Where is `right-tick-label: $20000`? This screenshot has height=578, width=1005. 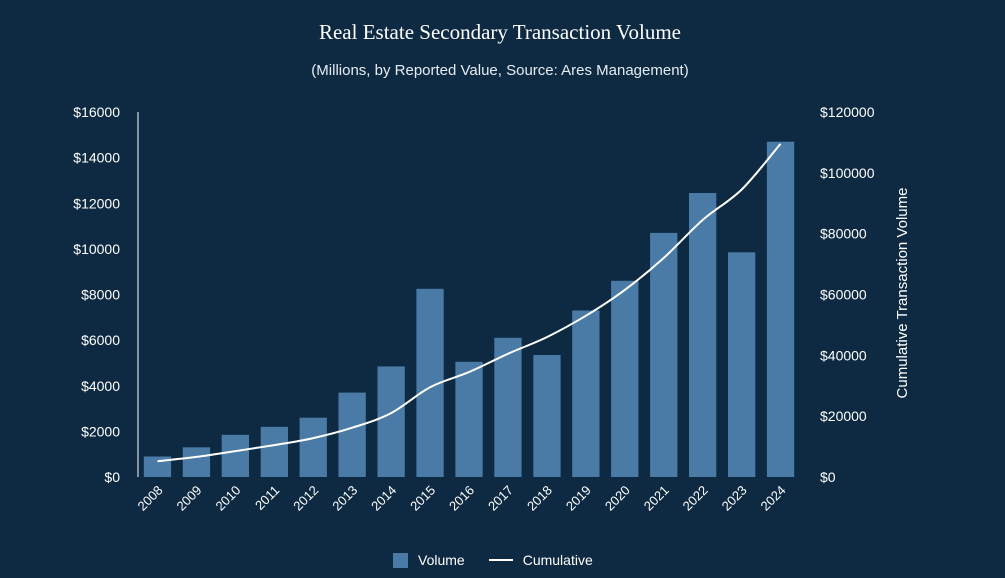
right-tick-label: $20000 is located at coordinates (843, 416).